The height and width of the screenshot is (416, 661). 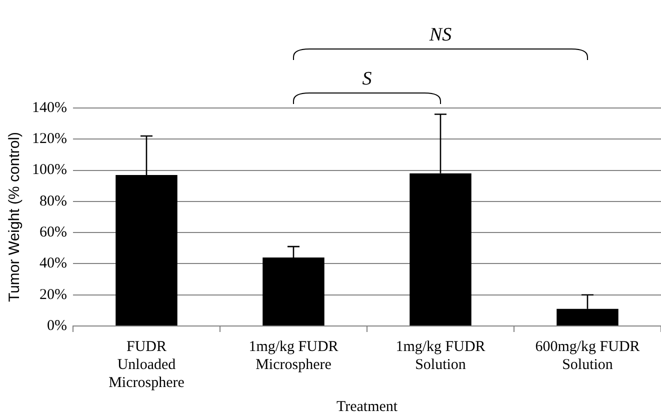 What do you see at coordinates (53, 264) in the screenshot?
I see `y-tick-label: 40%` at bounding box center [53, 264].